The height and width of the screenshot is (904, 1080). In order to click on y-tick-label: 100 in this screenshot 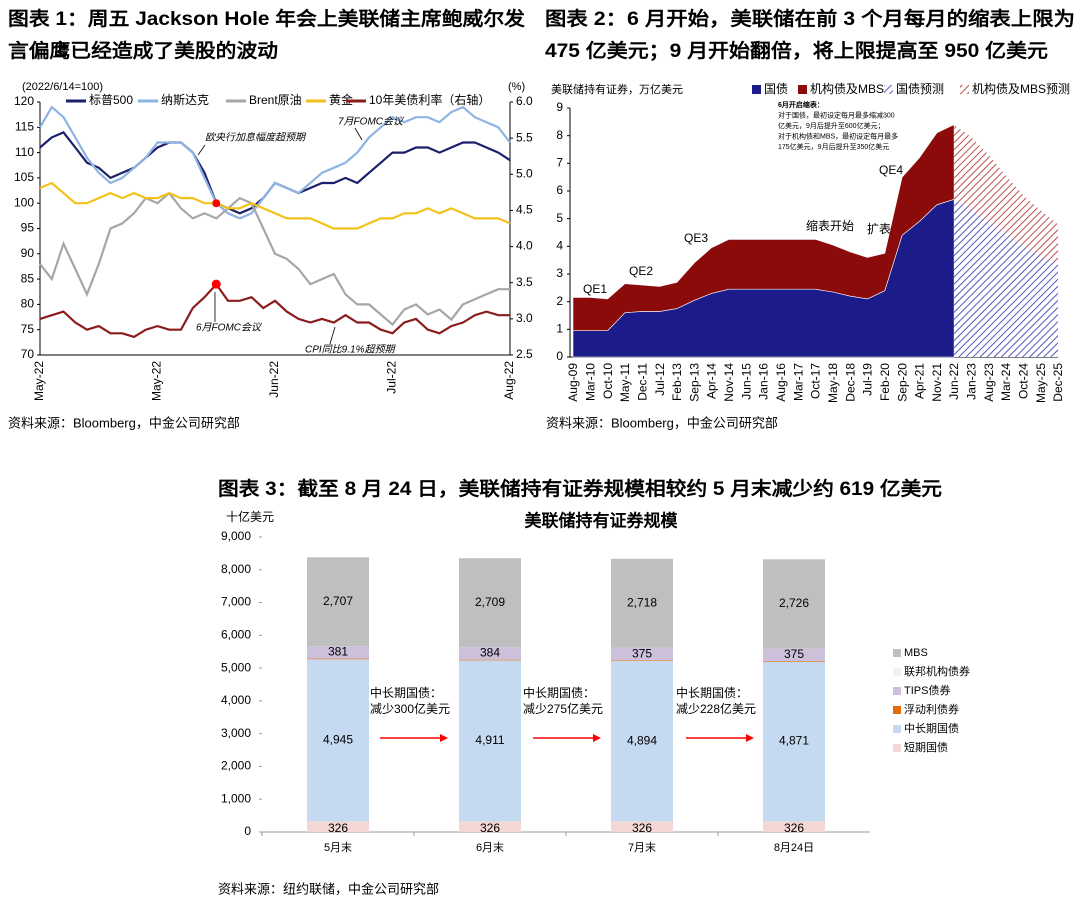, I will do `click(24, 202)`.